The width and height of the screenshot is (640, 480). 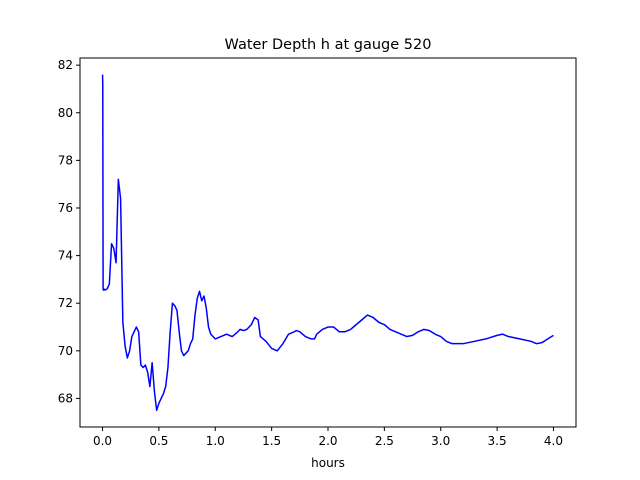 I want to click on chart-title: Water Depth h at gauge 520, so click(x=328, y=45).